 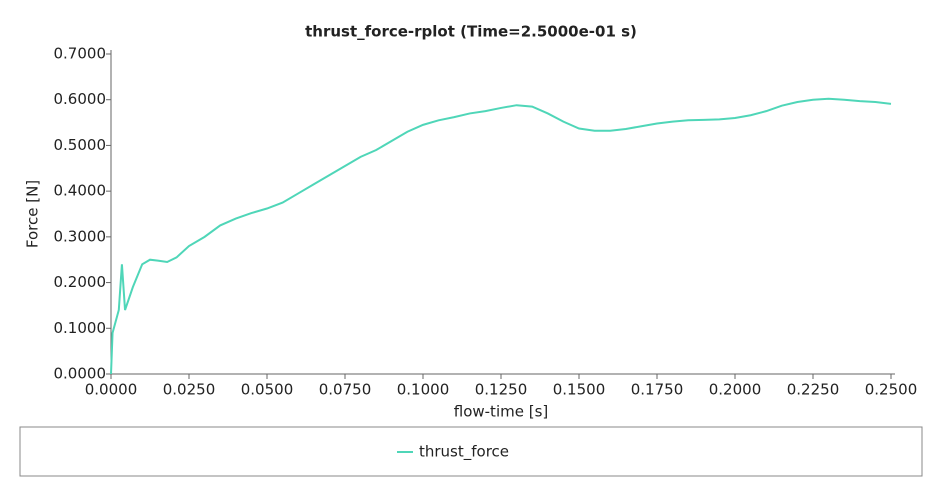 I want to click on y-tick-label: 0.0000, so click(x=80, y=374).